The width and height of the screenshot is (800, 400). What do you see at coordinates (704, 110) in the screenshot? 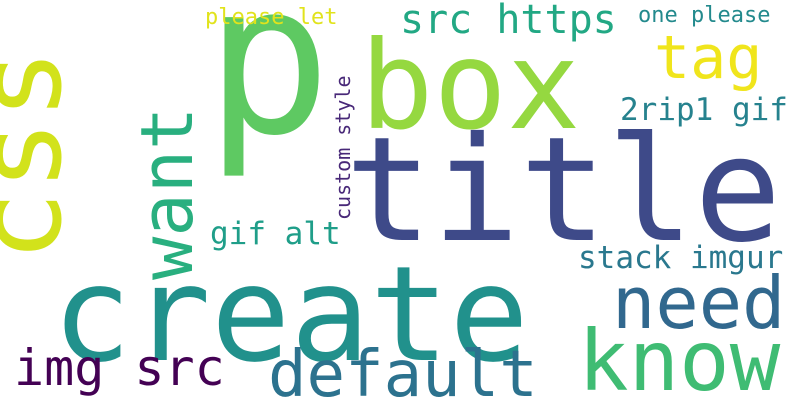
I see `word-2rip1-gif: 2rip1 gif` at bounding box center [704, 110].